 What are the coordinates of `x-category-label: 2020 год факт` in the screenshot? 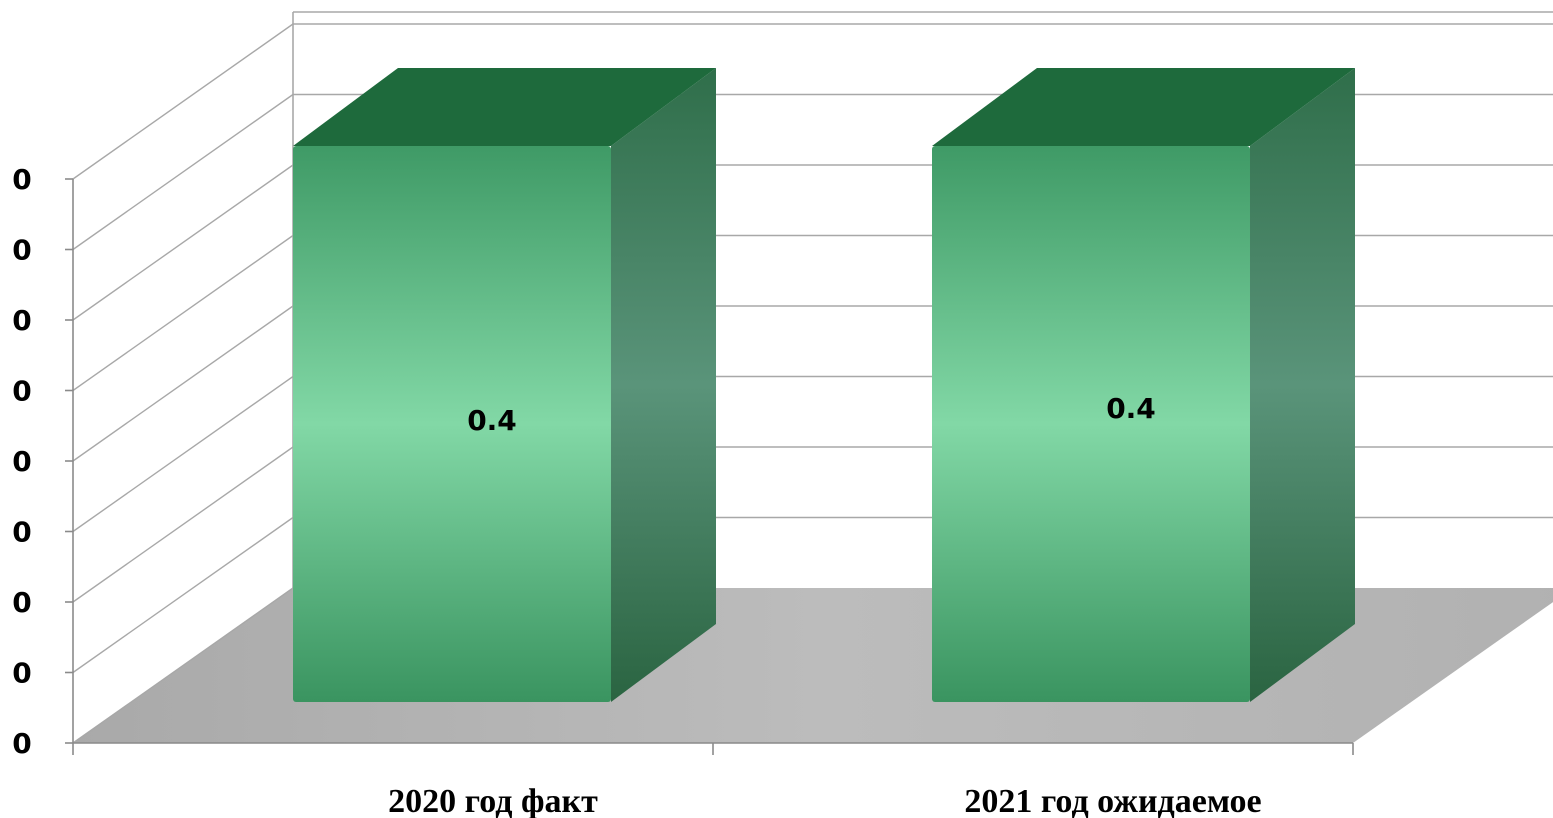 It's located at (493, 800).